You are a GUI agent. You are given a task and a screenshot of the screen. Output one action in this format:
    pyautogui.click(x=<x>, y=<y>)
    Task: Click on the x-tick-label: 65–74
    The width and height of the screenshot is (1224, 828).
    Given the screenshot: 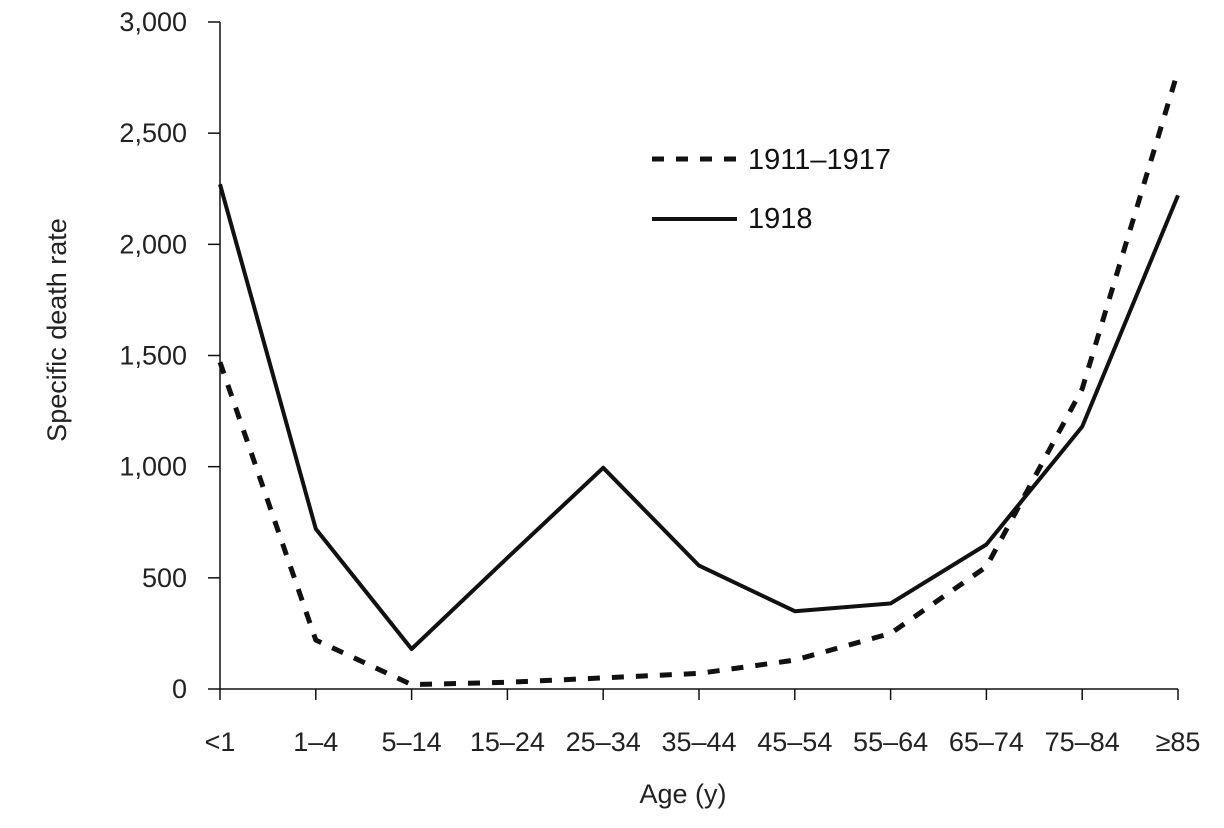 What is the action you would take?
    pyautogui.click(x=986, y=742)
    